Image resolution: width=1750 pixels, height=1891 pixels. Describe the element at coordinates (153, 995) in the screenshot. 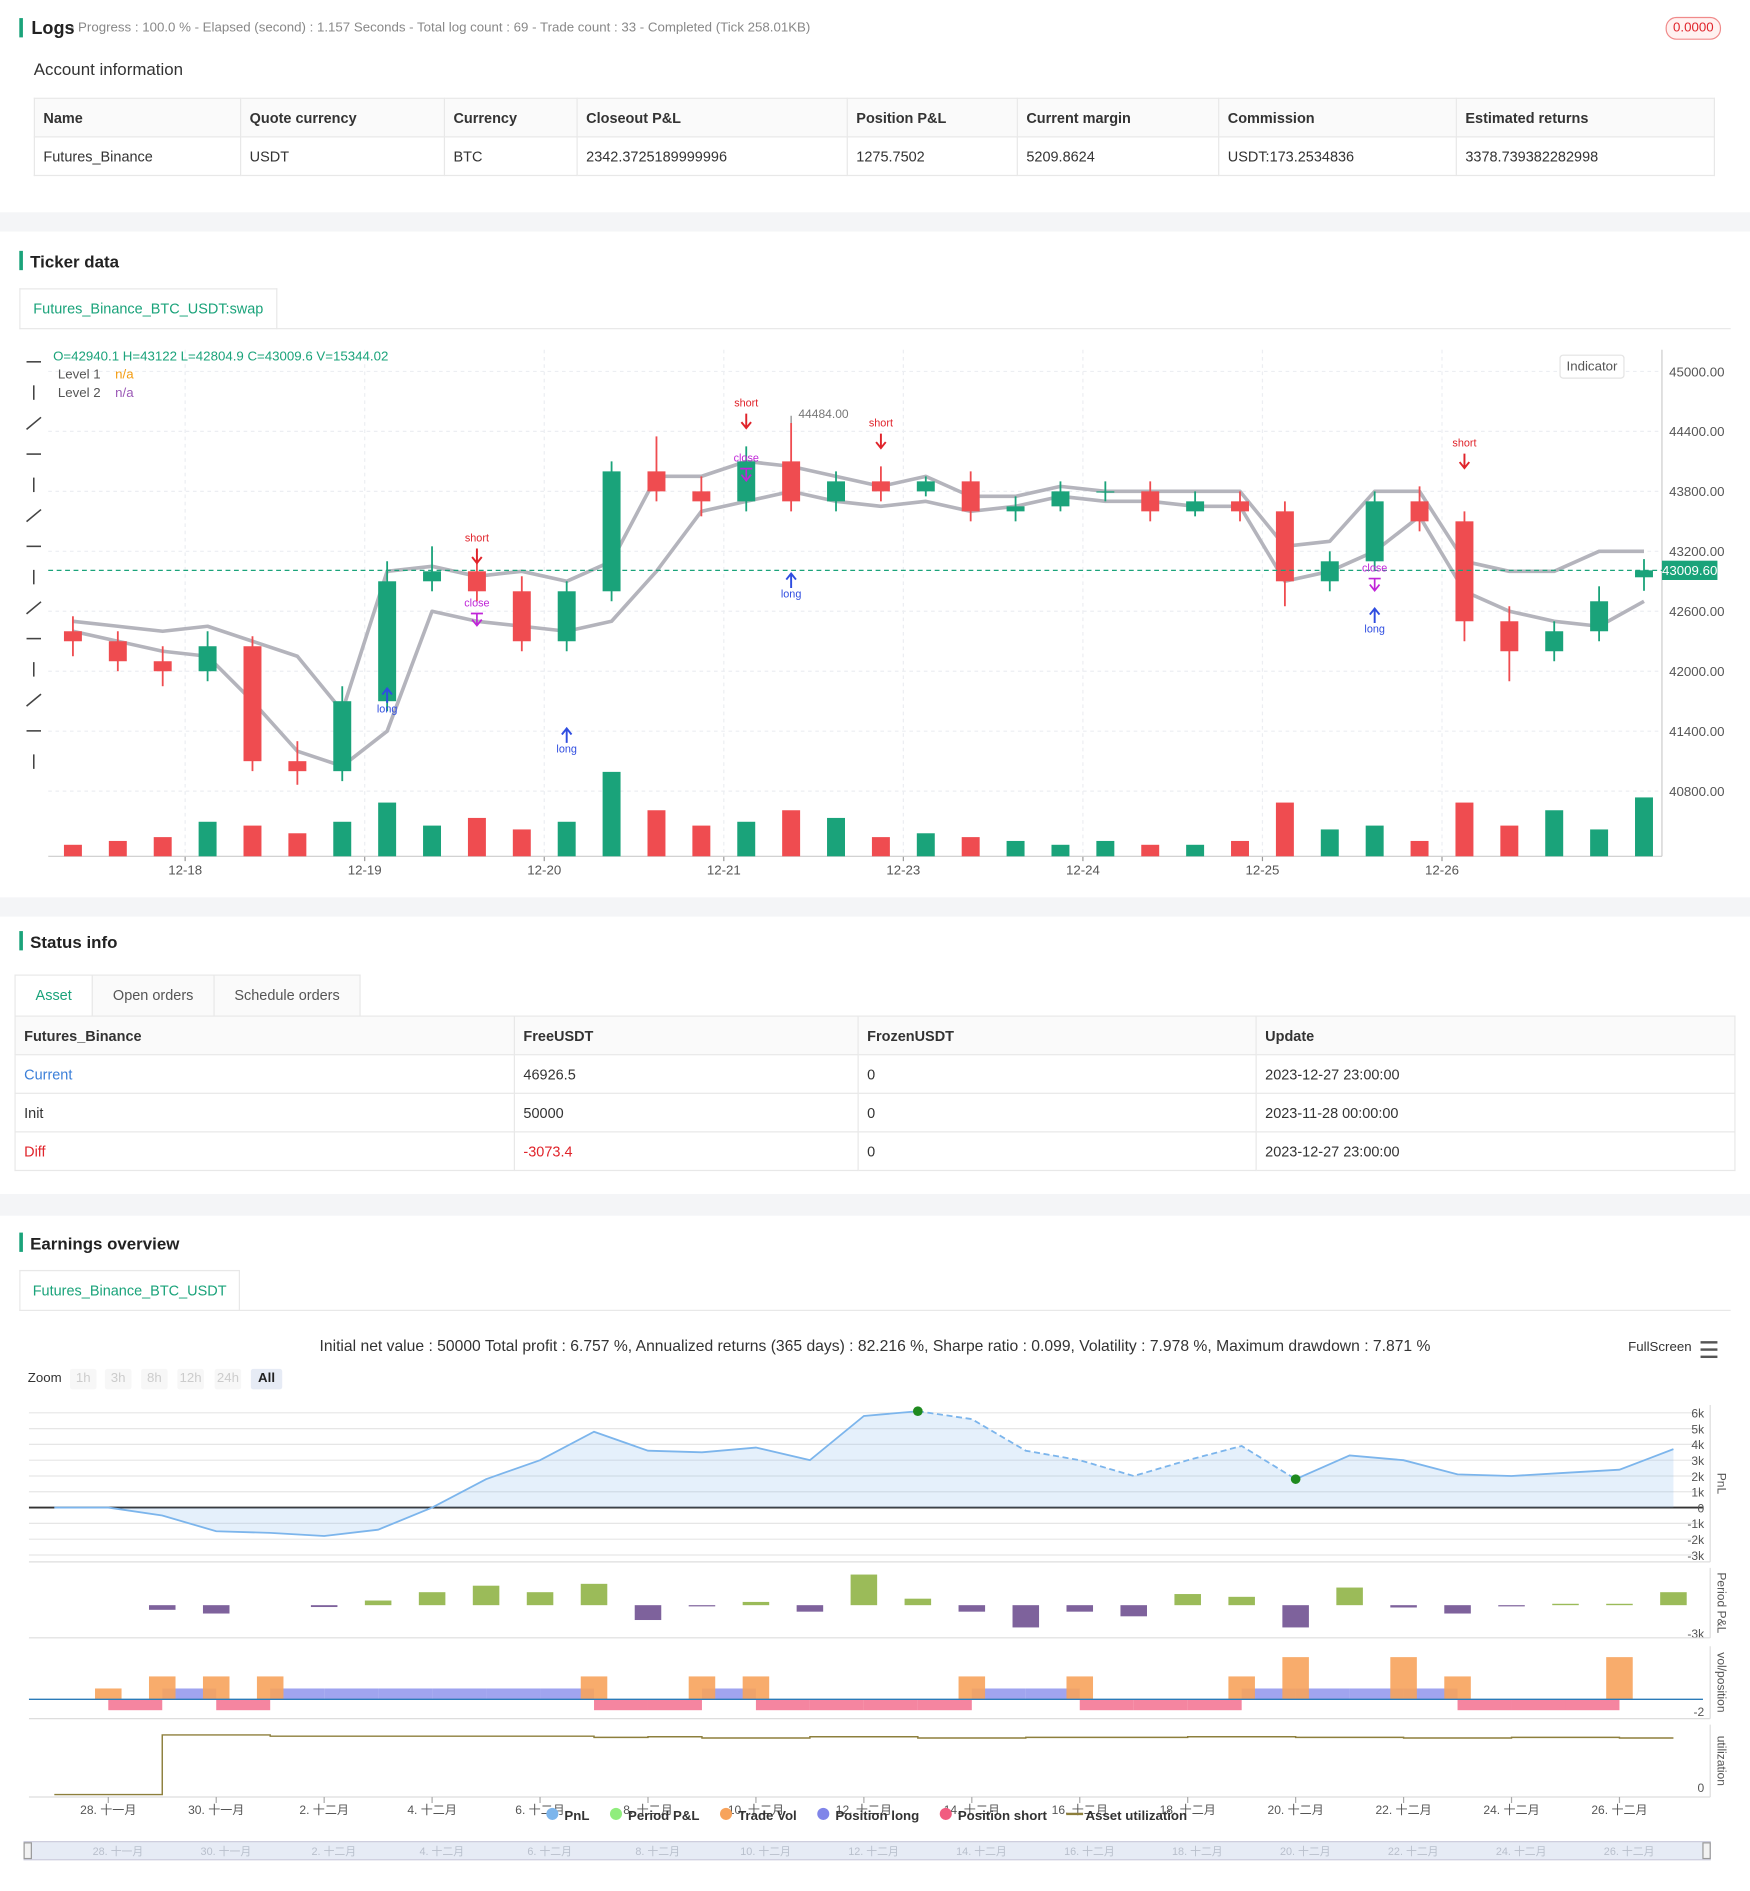

I see `status-tab: Open orders` at that location.